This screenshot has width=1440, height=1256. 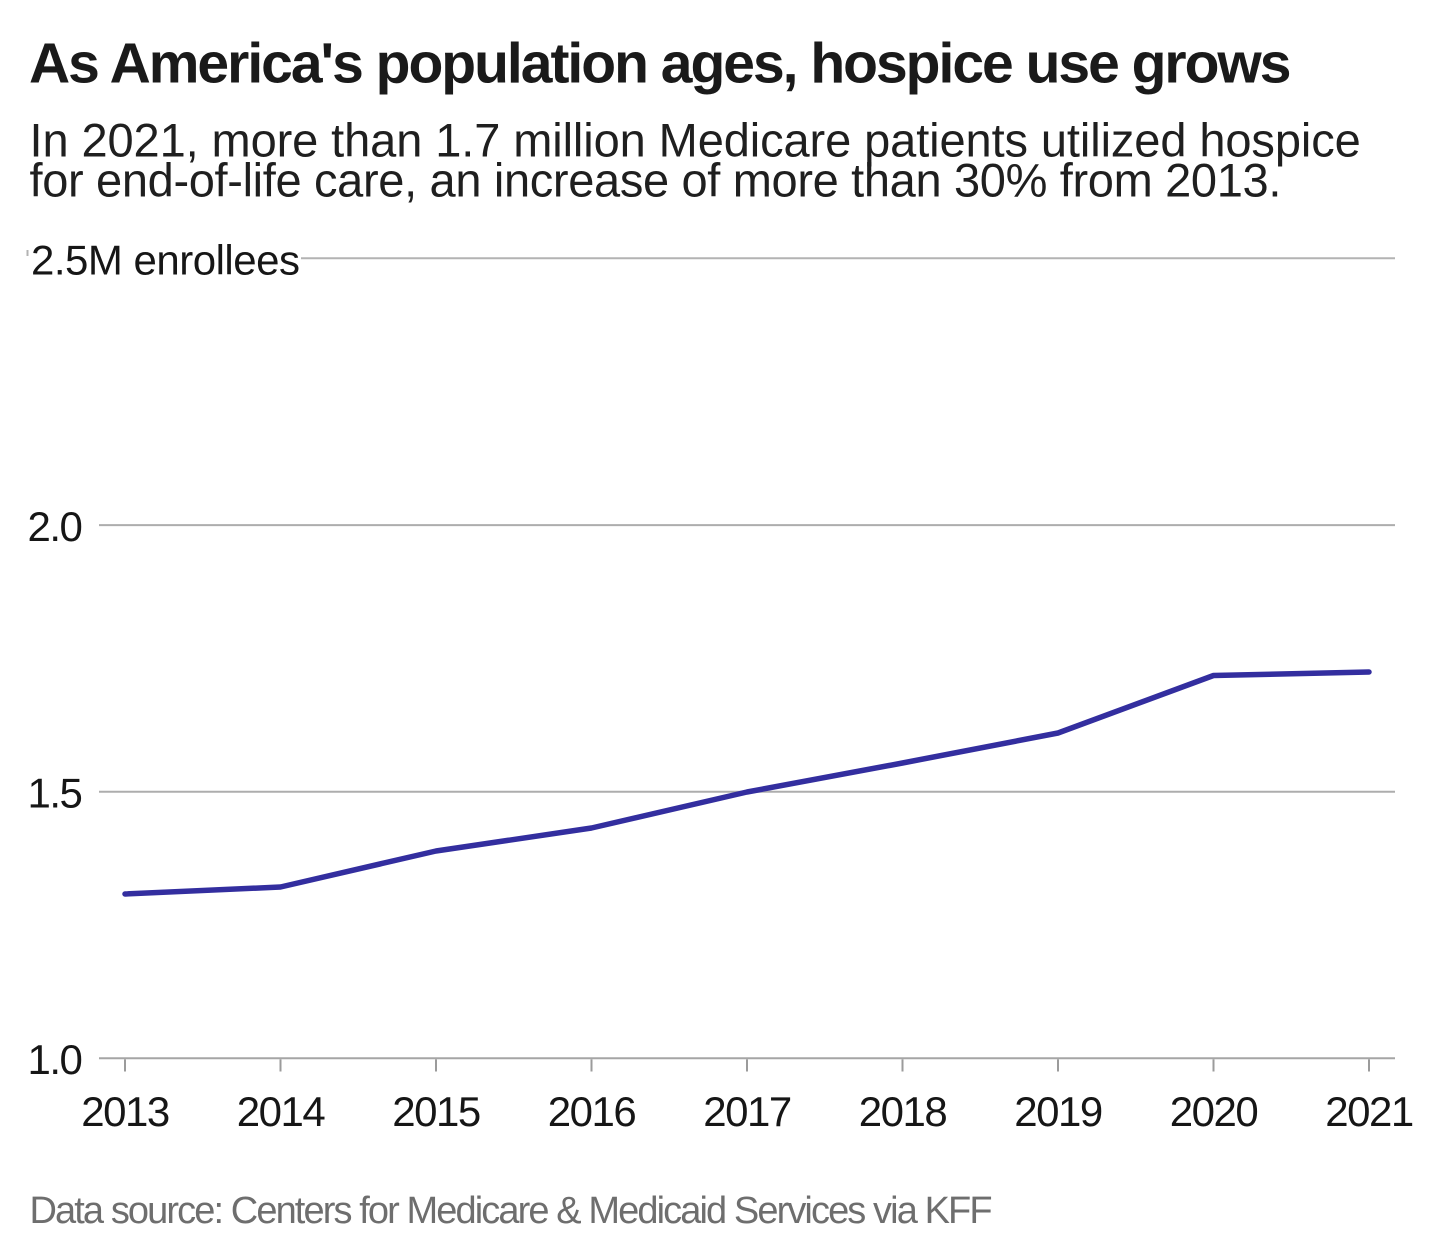 I want to click on svg-text: 2015, so click(x=436, y=1111).